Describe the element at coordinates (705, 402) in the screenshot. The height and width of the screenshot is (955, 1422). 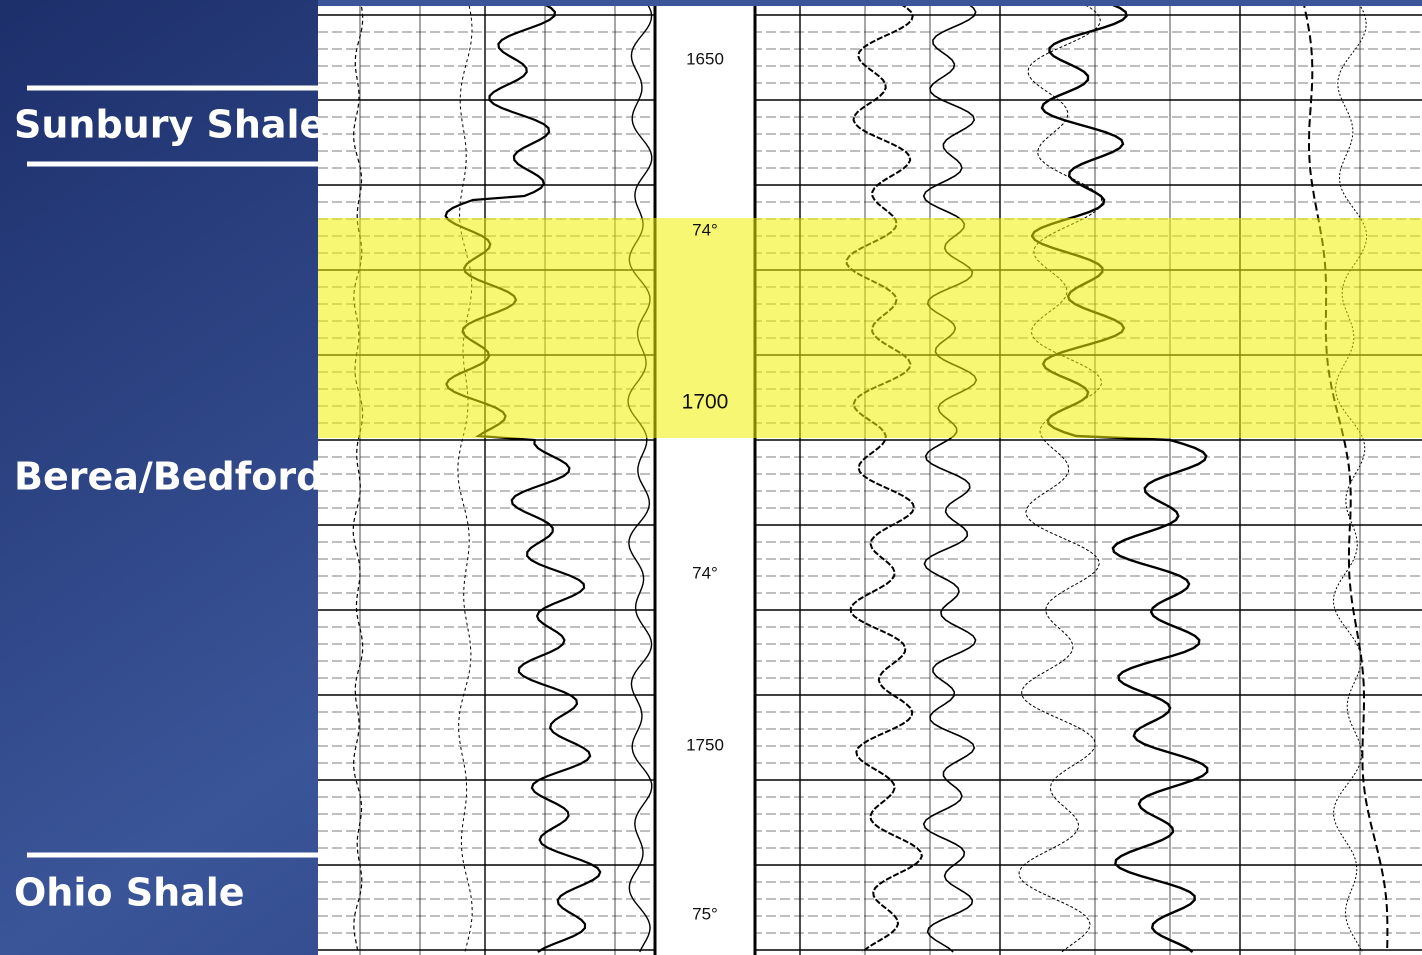
I see `depth-label: 1700` at that location.